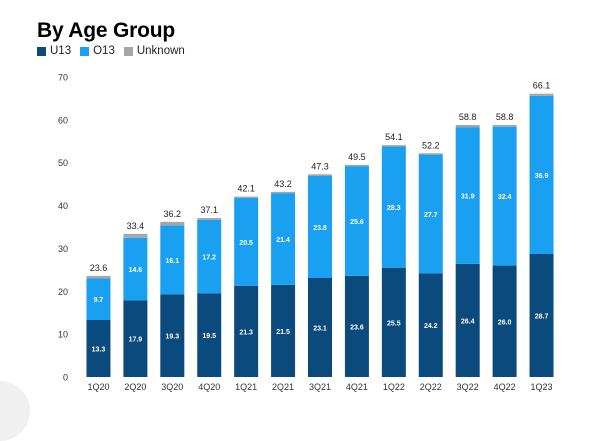 This screenshot has width=600, height=441. What do you see at coordinates (85, 51) in the screenshot?
I see `legend-swatch-o13` at bounding box center [85, 51].